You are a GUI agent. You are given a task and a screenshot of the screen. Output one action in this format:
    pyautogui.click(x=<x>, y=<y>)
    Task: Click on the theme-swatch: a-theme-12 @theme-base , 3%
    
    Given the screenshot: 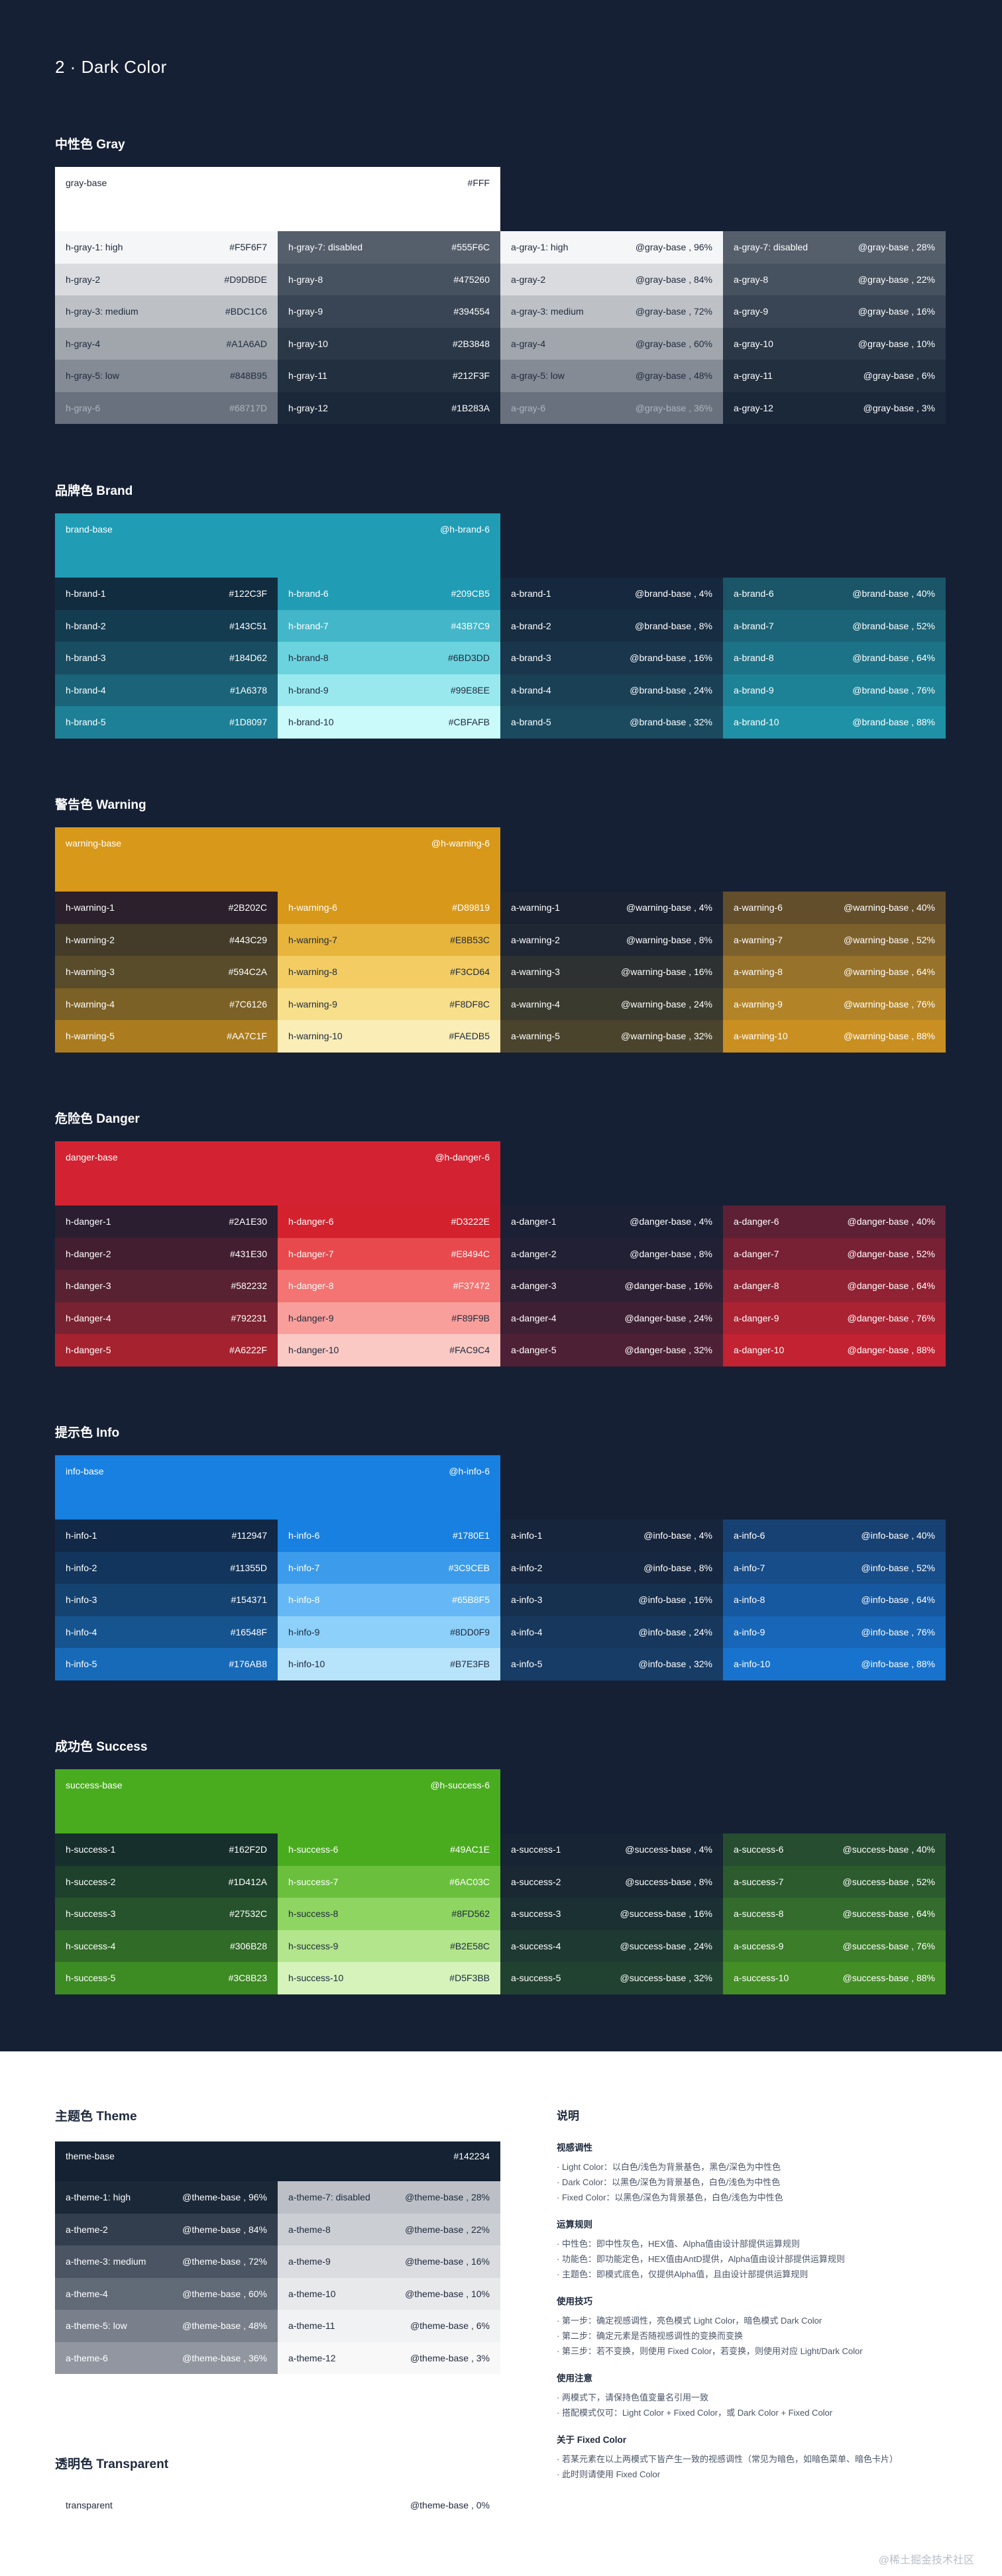 What is the action you would take?
    pyautogui.click(x=389, y=2358)
    